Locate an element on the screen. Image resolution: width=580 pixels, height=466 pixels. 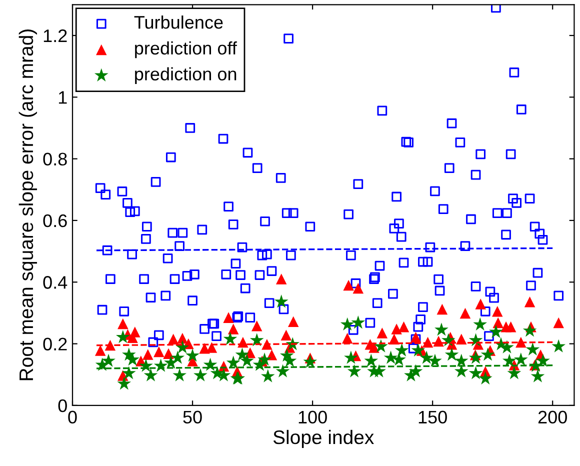
legend-label: prediction on is located at coordinates (185, 75).